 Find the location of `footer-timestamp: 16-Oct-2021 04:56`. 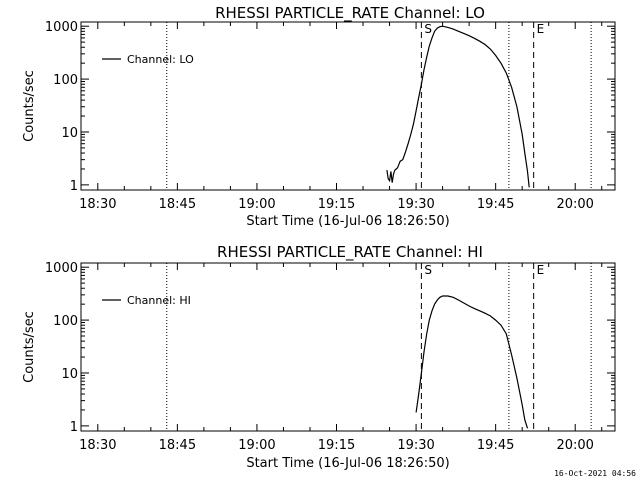

footer-timestamp: 16-Oct-2021 04:56 is located at coordinates (595, 473).